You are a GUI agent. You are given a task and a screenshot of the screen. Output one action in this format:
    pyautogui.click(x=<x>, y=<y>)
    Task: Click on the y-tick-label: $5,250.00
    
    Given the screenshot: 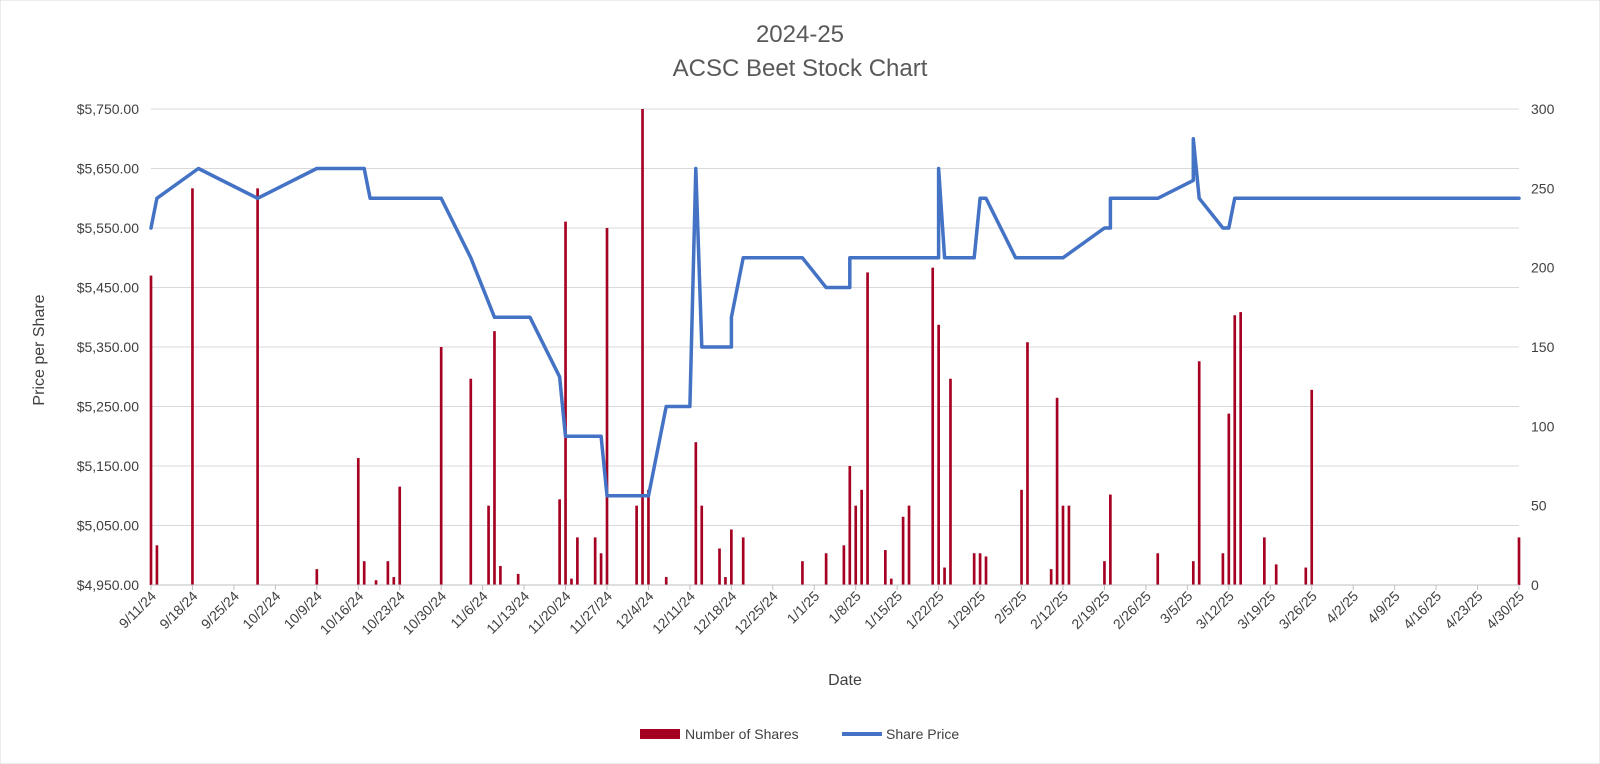 What is the action you would take?
    pyautogui.click(x=108, y=407)
    